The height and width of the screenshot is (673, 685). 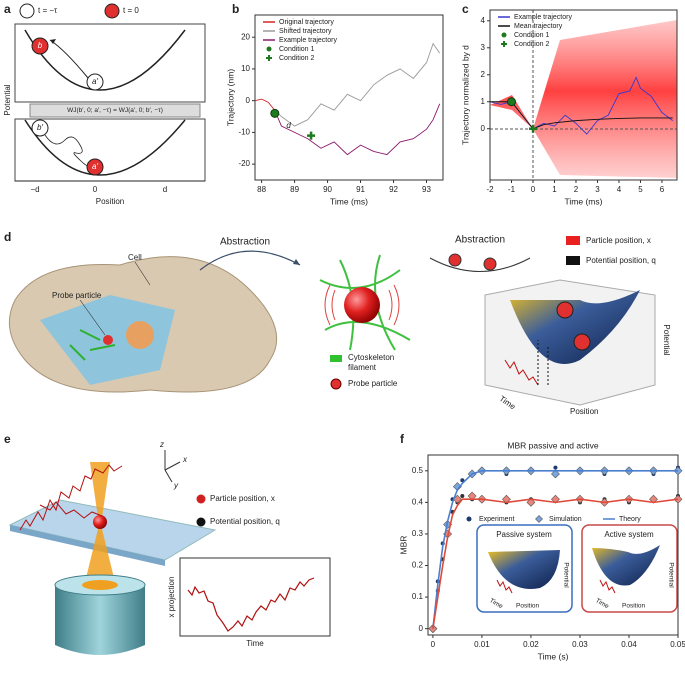 What do you see at coordinates (248, 100) in the screenshot?
I see `y-tick-label: 0` at bounding box center [248, 100].